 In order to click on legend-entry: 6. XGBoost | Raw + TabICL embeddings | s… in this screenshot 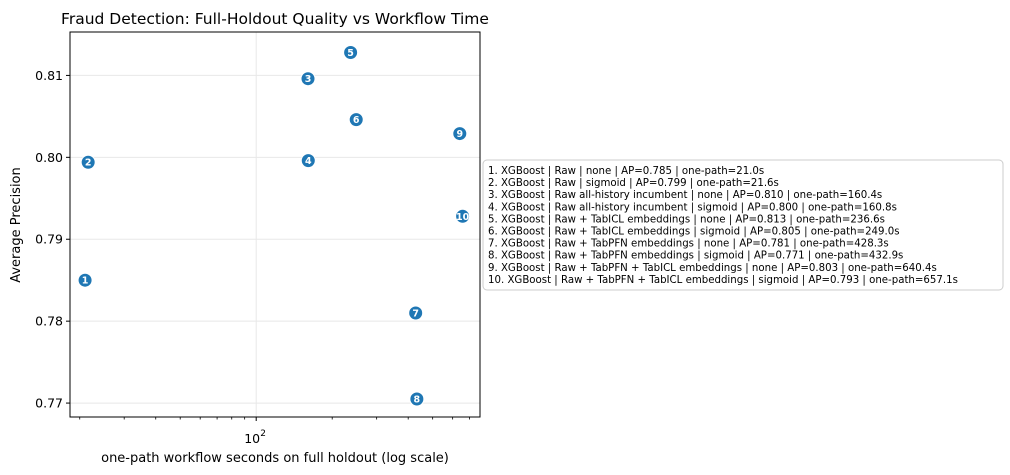, I will do `click(694, 232)`.